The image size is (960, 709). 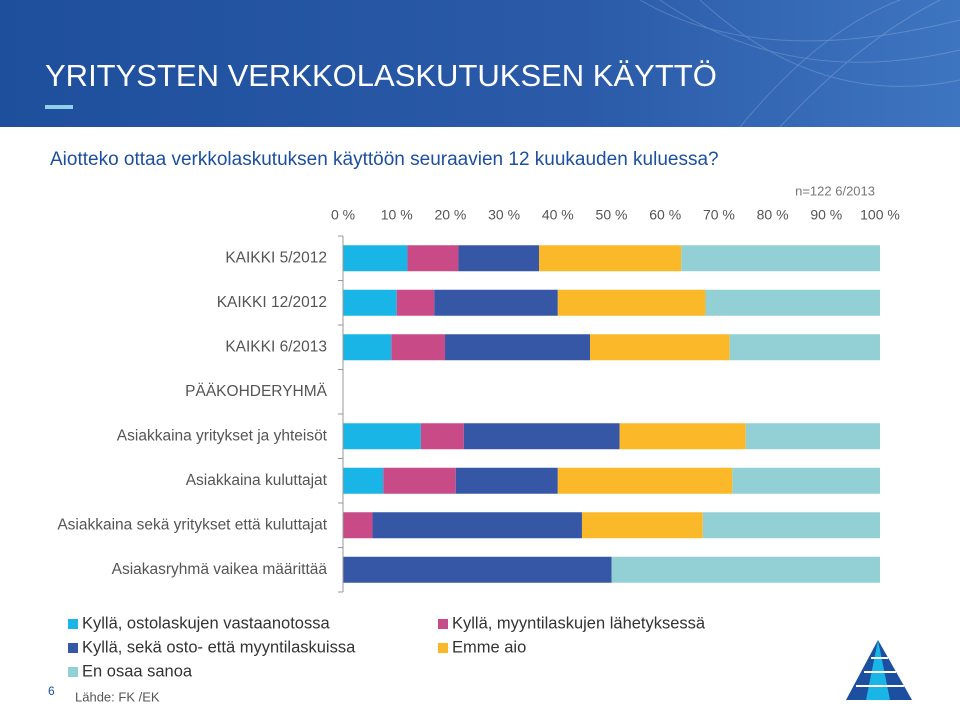 What do you see at coordinates (343, 215) in the screenshot?
I see `x-tick-label: 0 %` at bounding box center [343, 215].